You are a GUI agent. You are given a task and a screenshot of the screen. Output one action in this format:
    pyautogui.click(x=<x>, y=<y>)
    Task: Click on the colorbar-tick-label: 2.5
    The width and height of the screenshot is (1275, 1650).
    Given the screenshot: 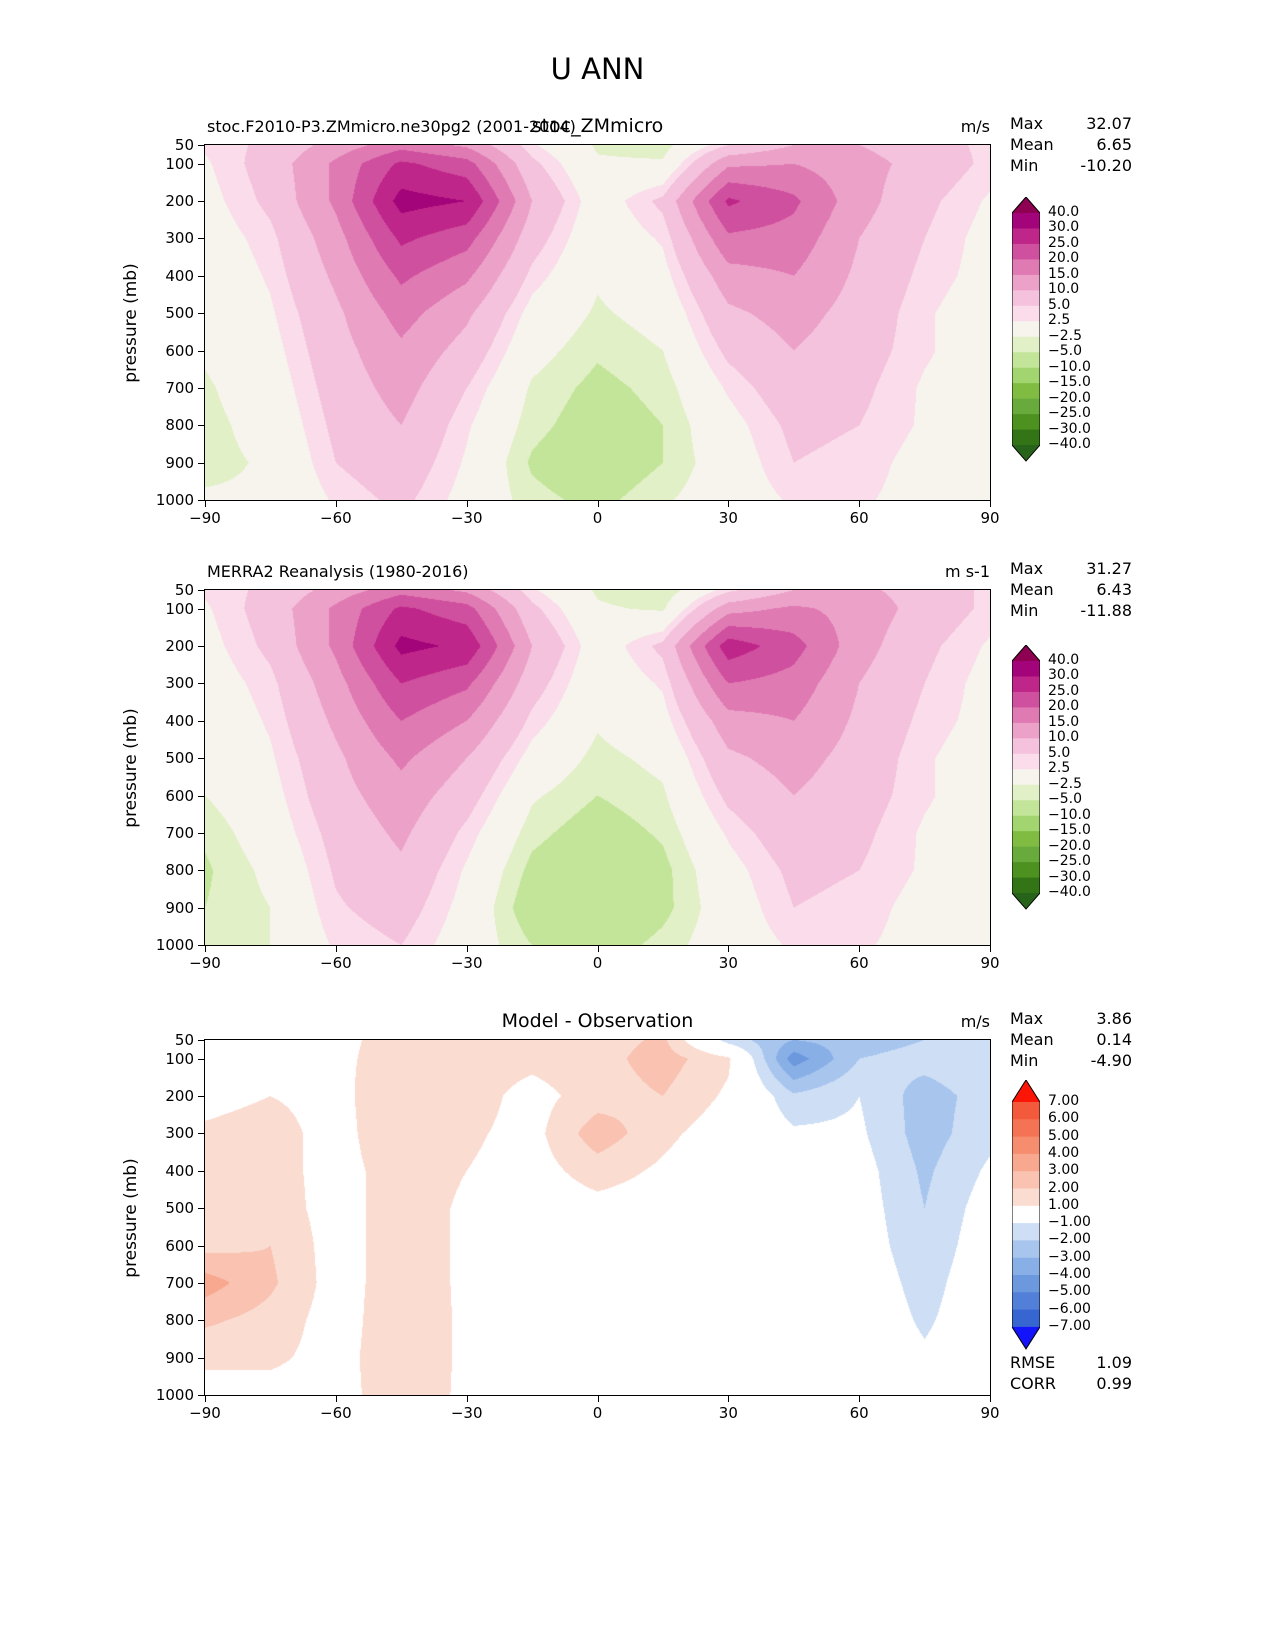 What is the action you would take?
    pyautogui.click(x=1059, y=768)
    